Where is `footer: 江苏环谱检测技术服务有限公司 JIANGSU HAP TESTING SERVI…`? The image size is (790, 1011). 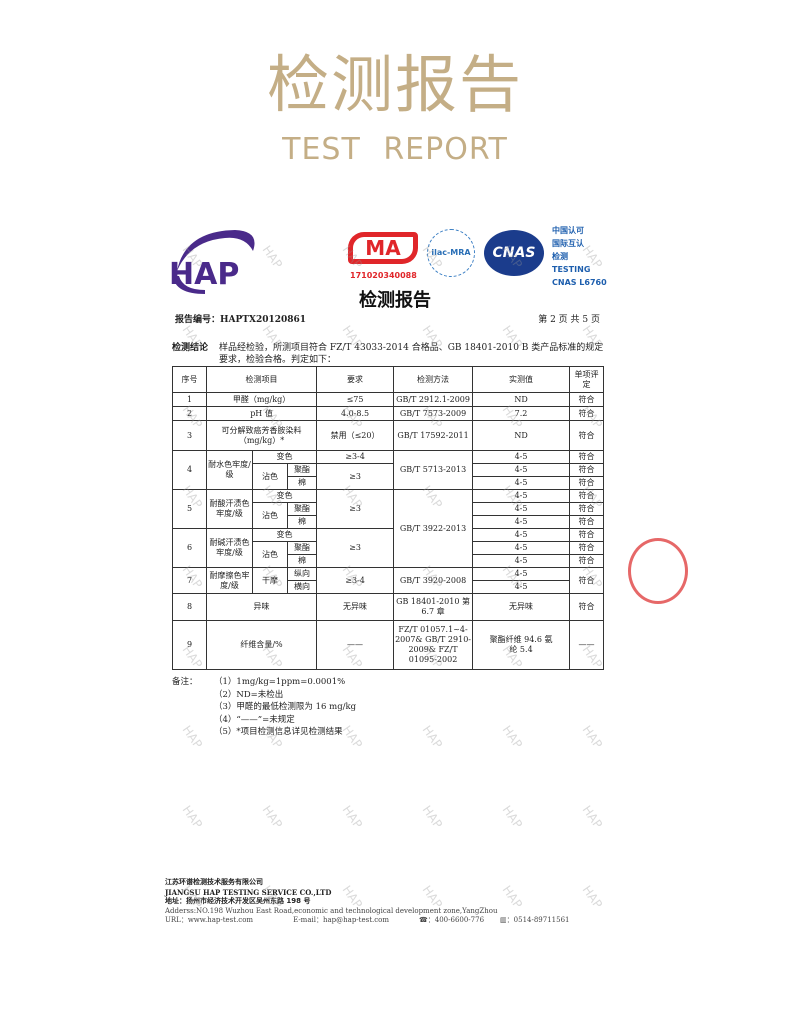
footer: 江苏环谱检测技术服务有限公司 JIANGSU HAP TESTING SERVI… is located at coordinates (367, 902).